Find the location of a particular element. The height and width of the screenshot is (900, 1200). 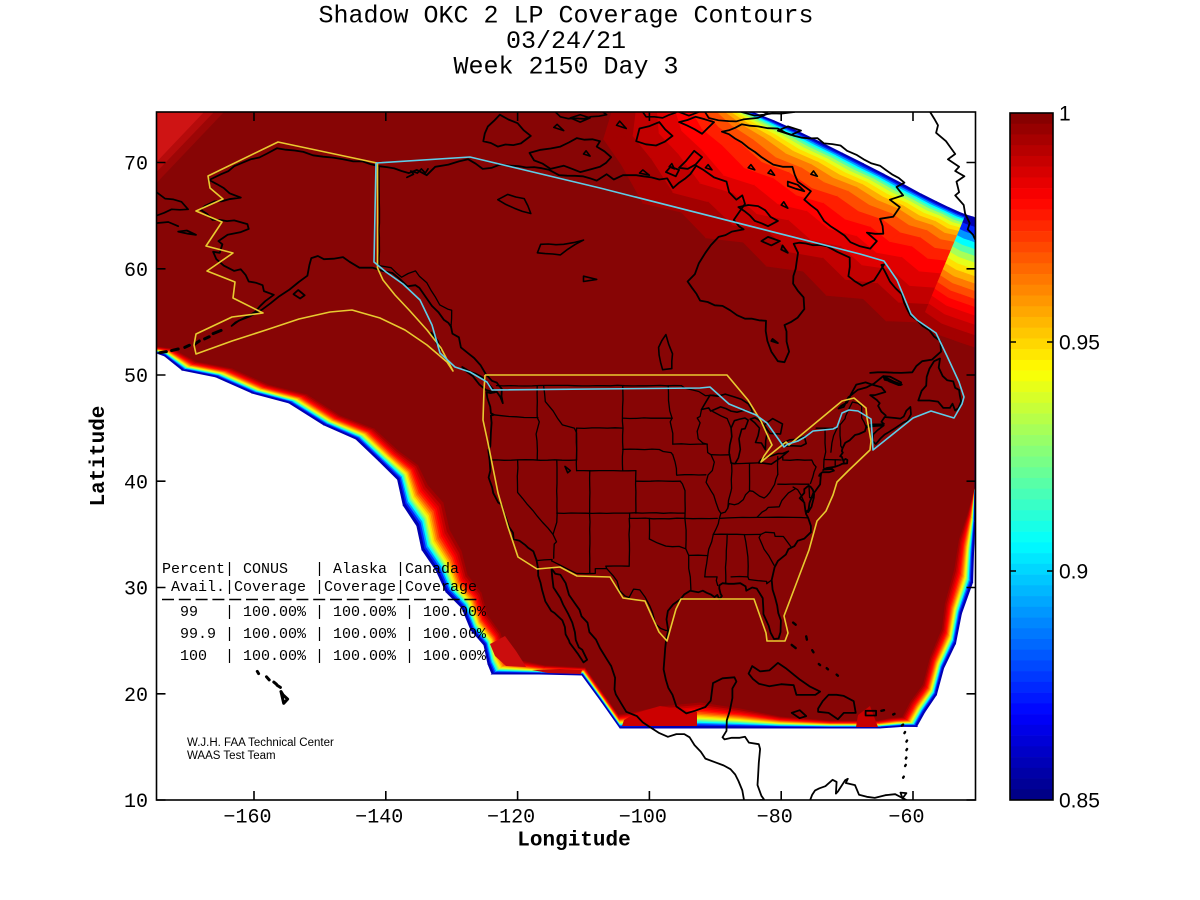

svg-text: 1 is located at coordinates (1065, 114).